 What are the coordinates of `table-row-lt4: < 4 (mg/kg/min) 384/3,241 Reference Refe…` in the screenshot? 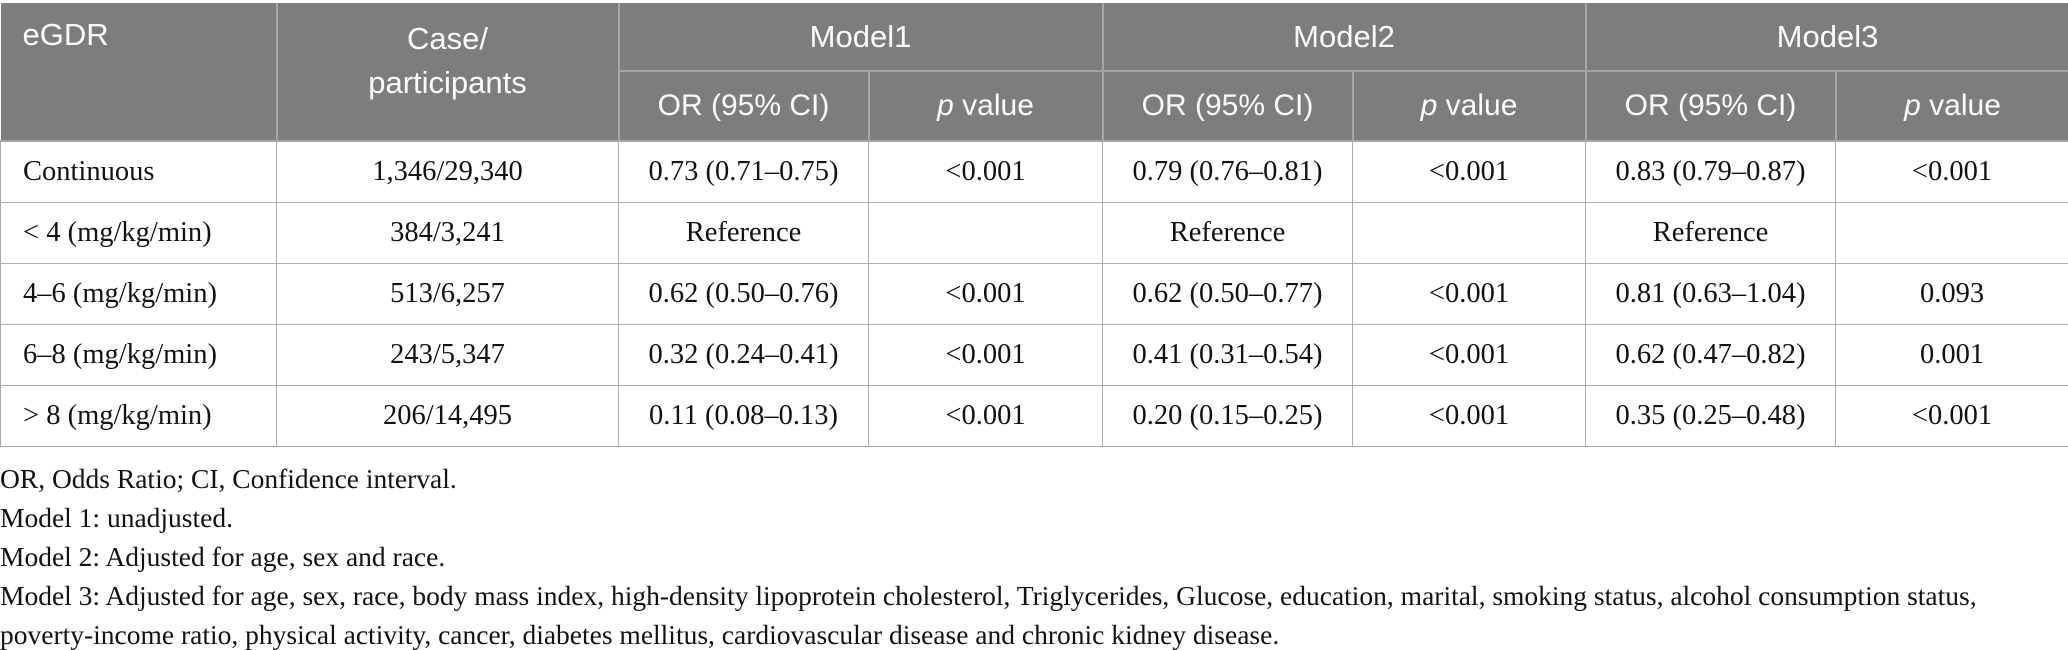 It's located at (1034, 233).